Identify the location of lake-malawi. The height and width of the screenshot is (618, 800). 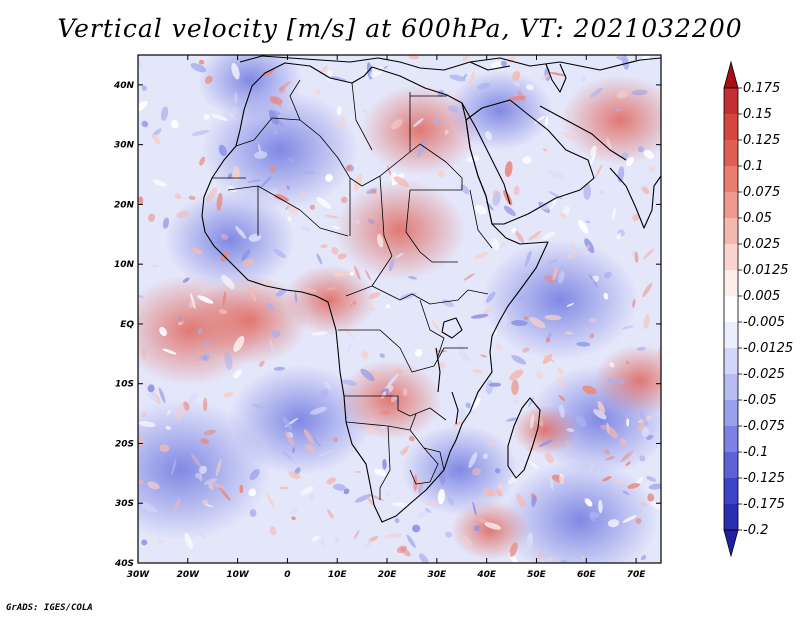
(455, 408).